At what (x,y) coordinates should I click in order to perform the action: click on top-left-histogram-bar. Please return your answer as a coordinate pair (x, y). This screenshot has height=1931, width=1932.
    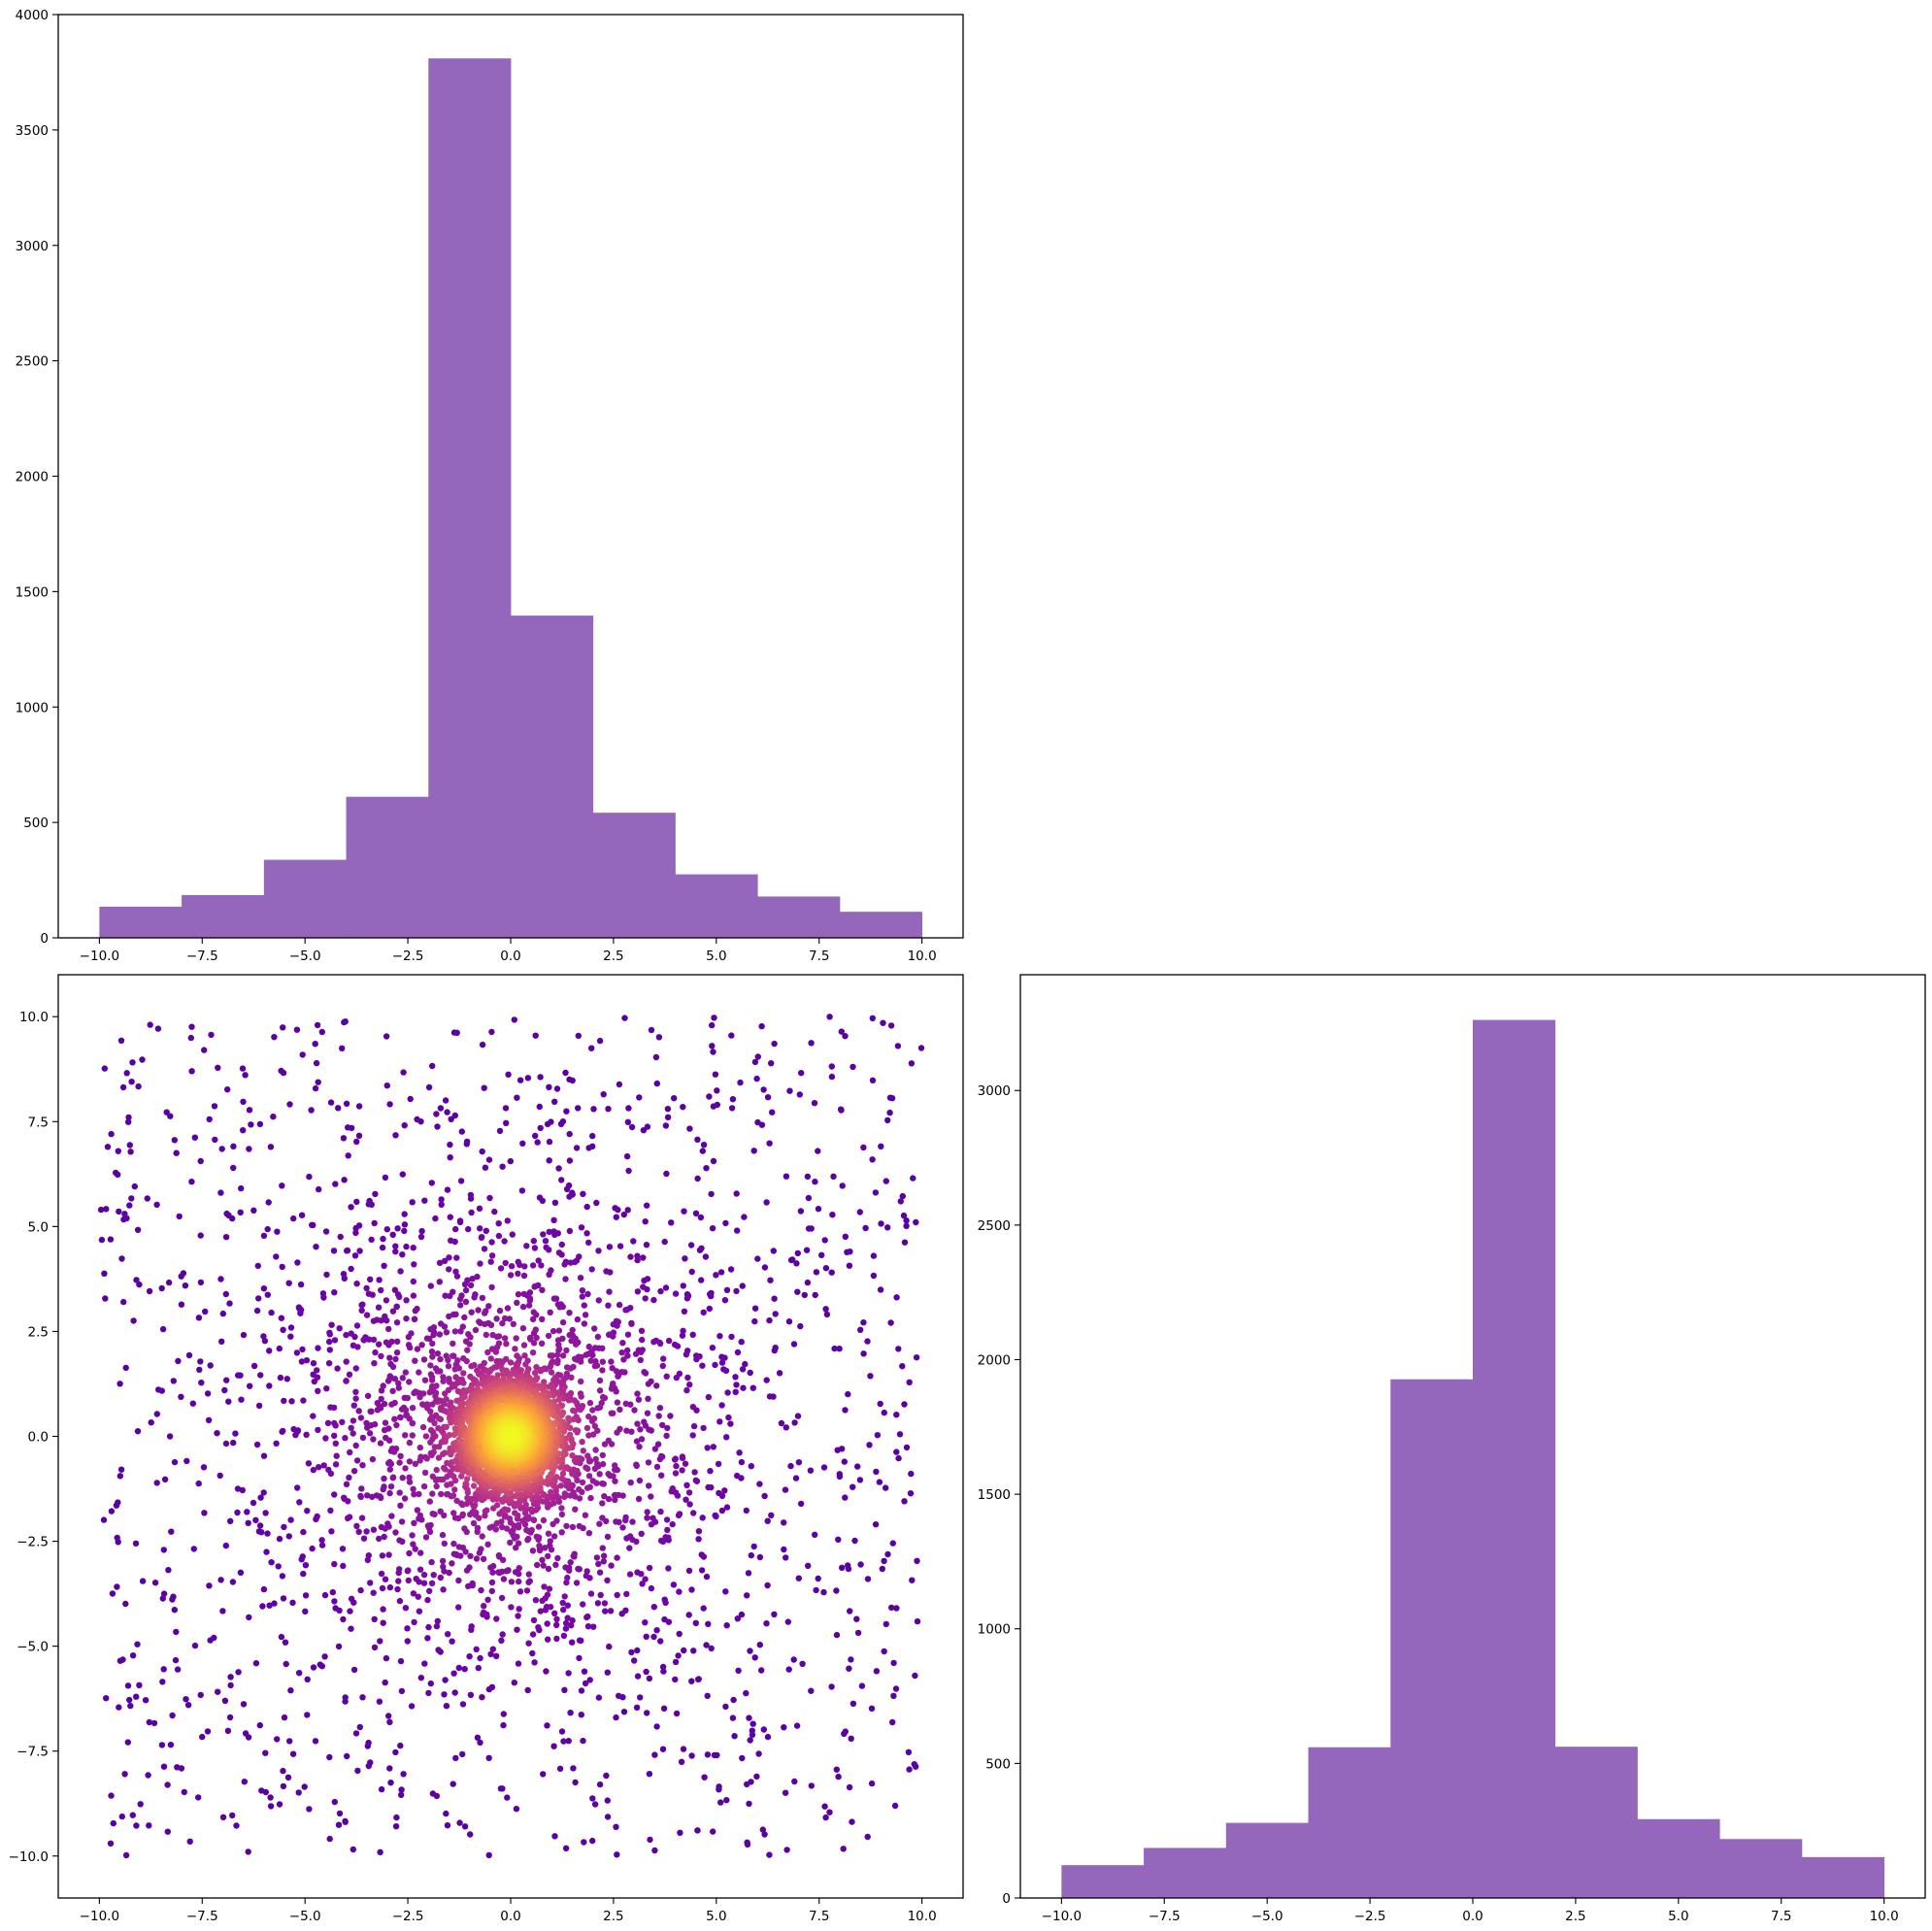
    Looking at the image, I should click on (634, 876).